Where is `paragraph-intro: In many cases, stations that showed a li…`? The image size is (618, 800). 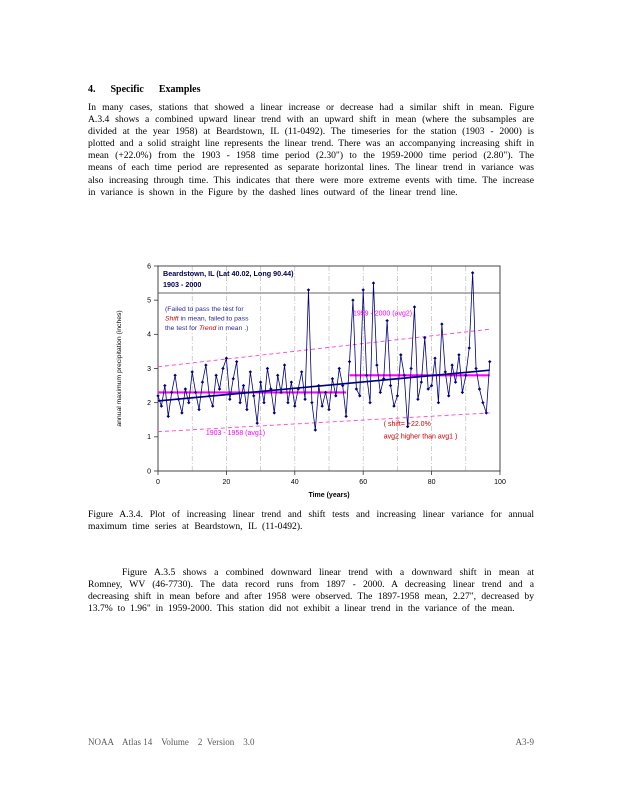
paragraph-intro: In many cases, stations that showed a li… is located at coordinates (311, 150).